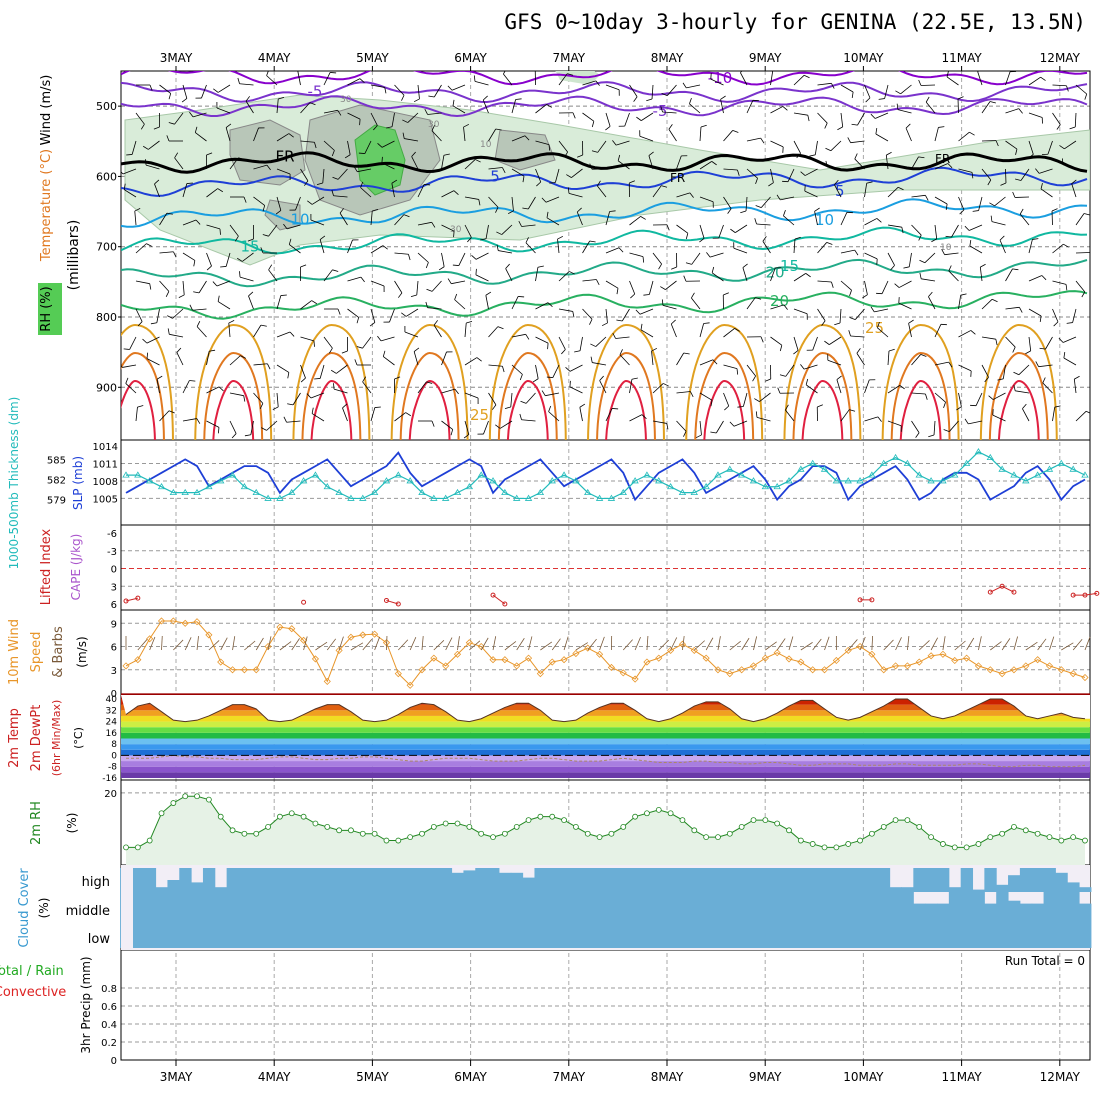 The image size is (1100, 1100). I want to click on rh-contour-label: 30, so click(456, 230).